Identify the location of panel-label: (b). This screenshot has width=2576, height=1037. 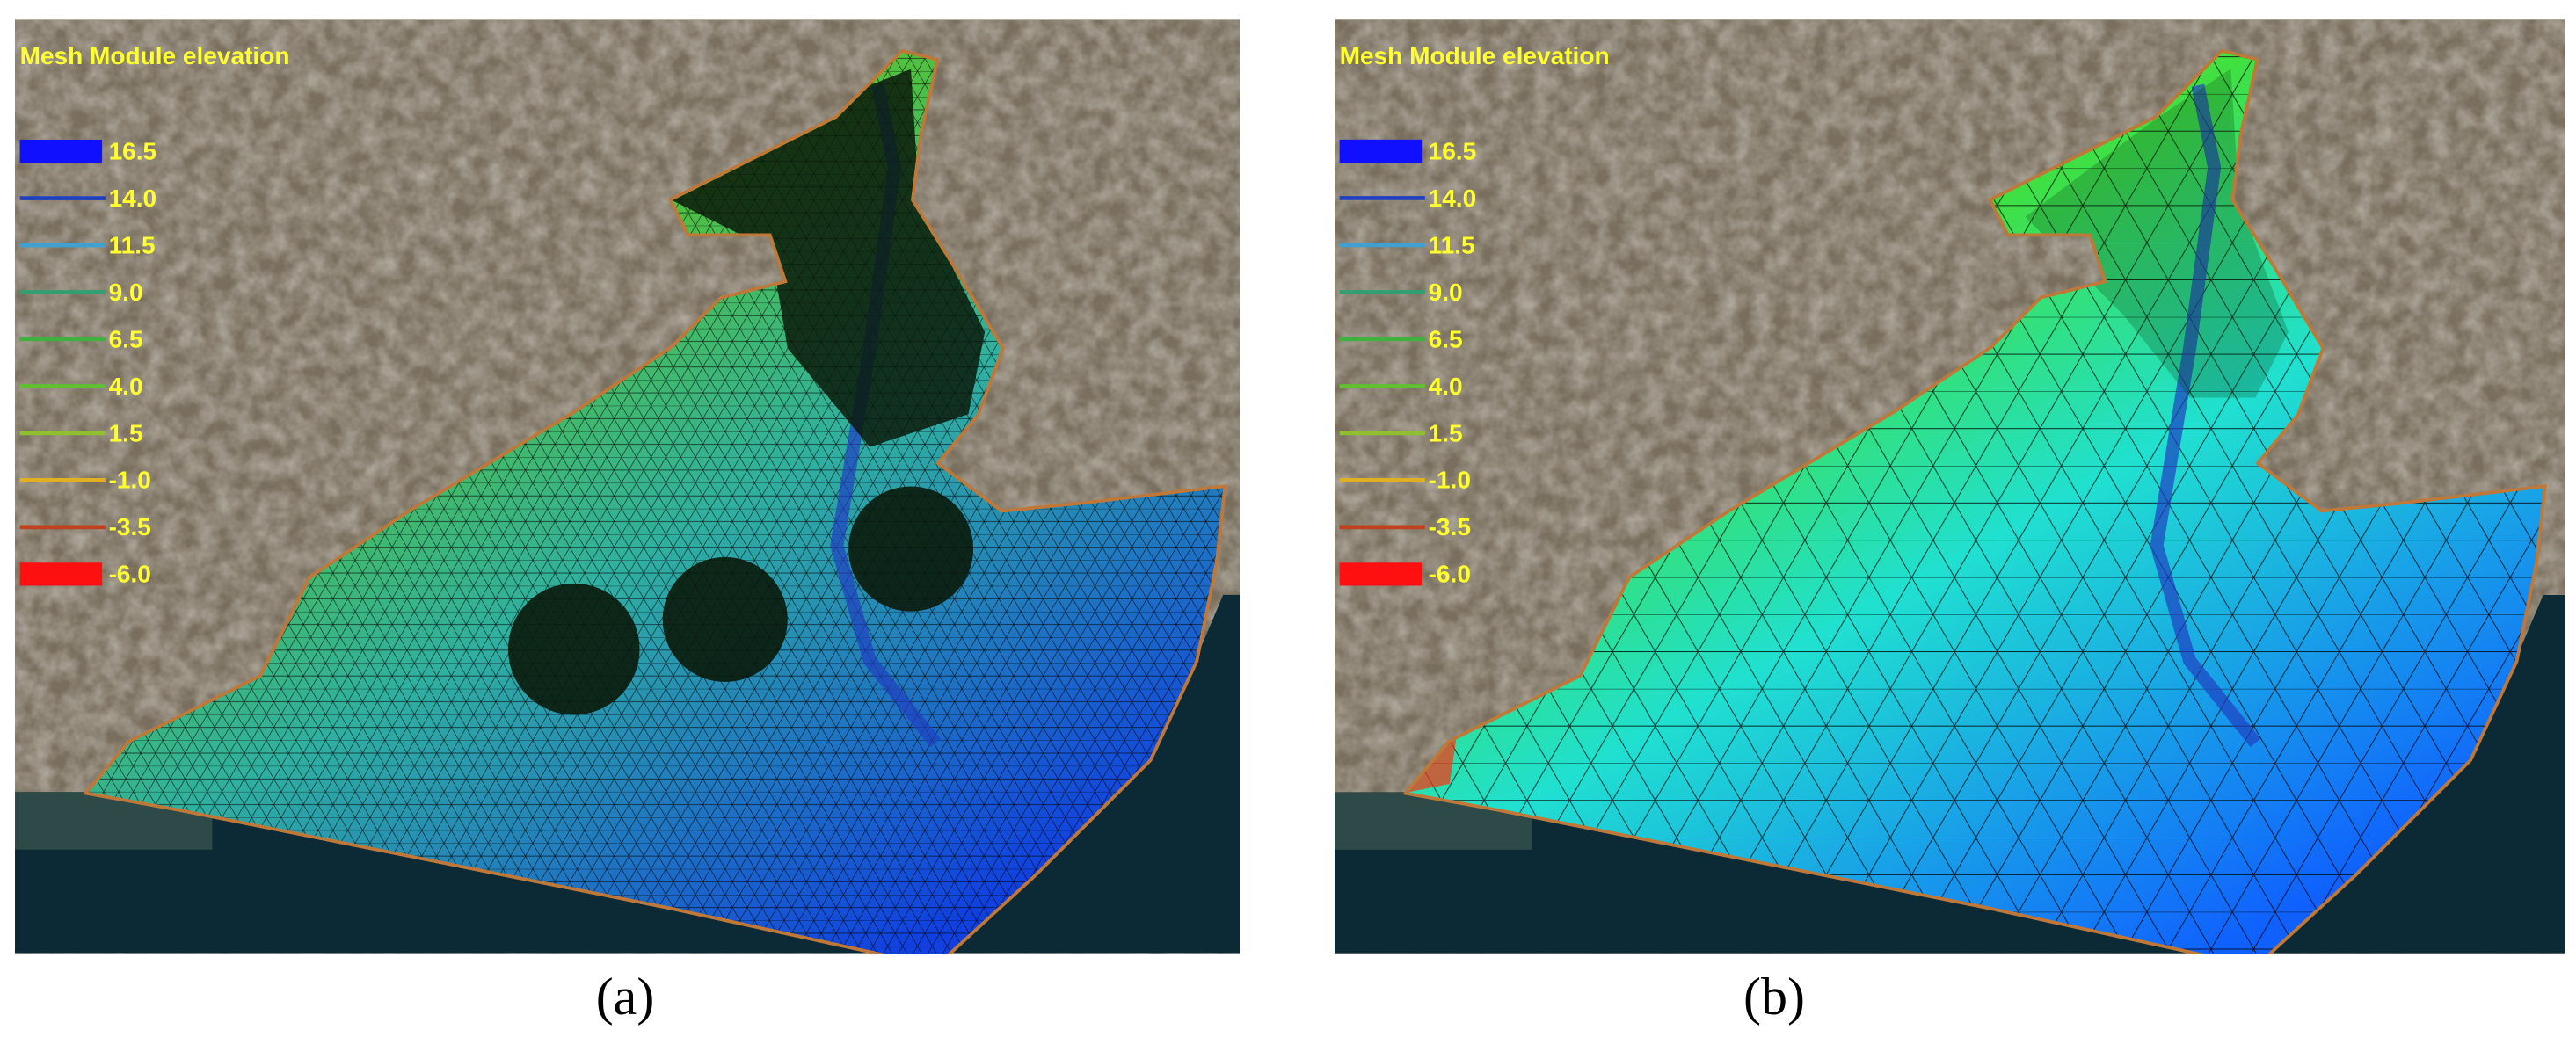
(1774, 997).